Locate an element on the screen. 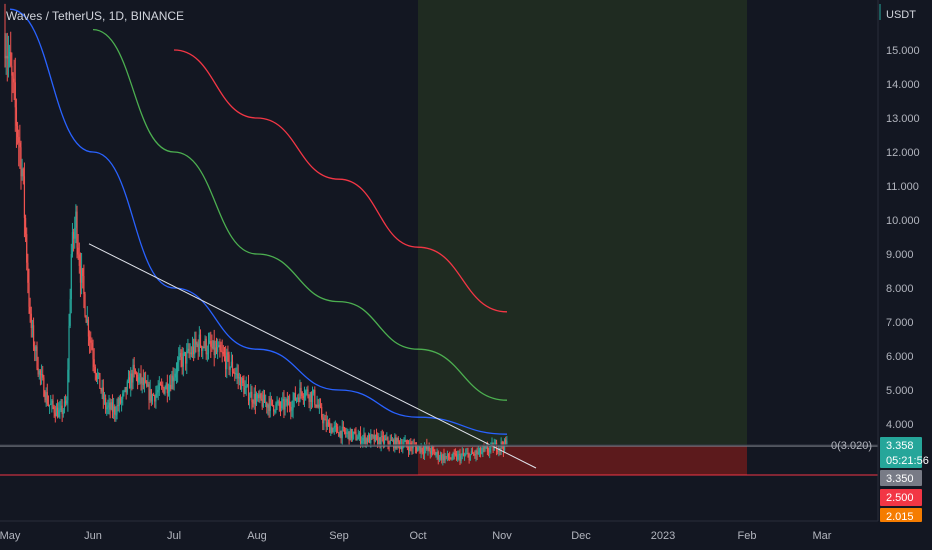 The width and height of the screenshot is (932, 550). price-badges: 3.358 05:21:56 3.350 2.500 2.015 is located at coordinates (904, 480).